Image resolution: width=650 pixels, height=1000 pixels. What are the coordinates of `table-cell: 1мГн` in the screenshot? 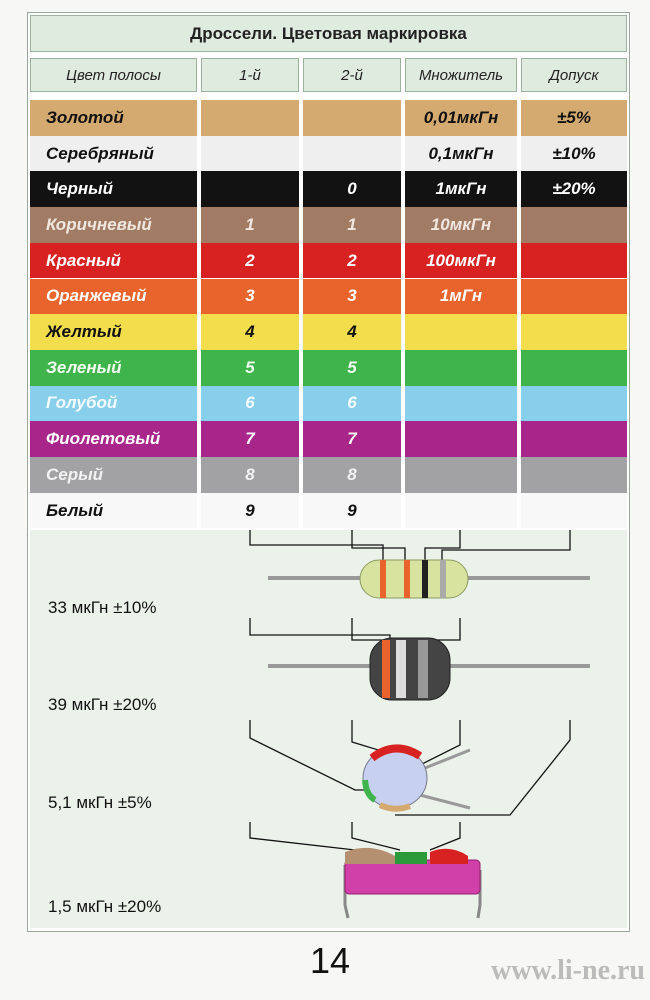 It's located at (461, 296).